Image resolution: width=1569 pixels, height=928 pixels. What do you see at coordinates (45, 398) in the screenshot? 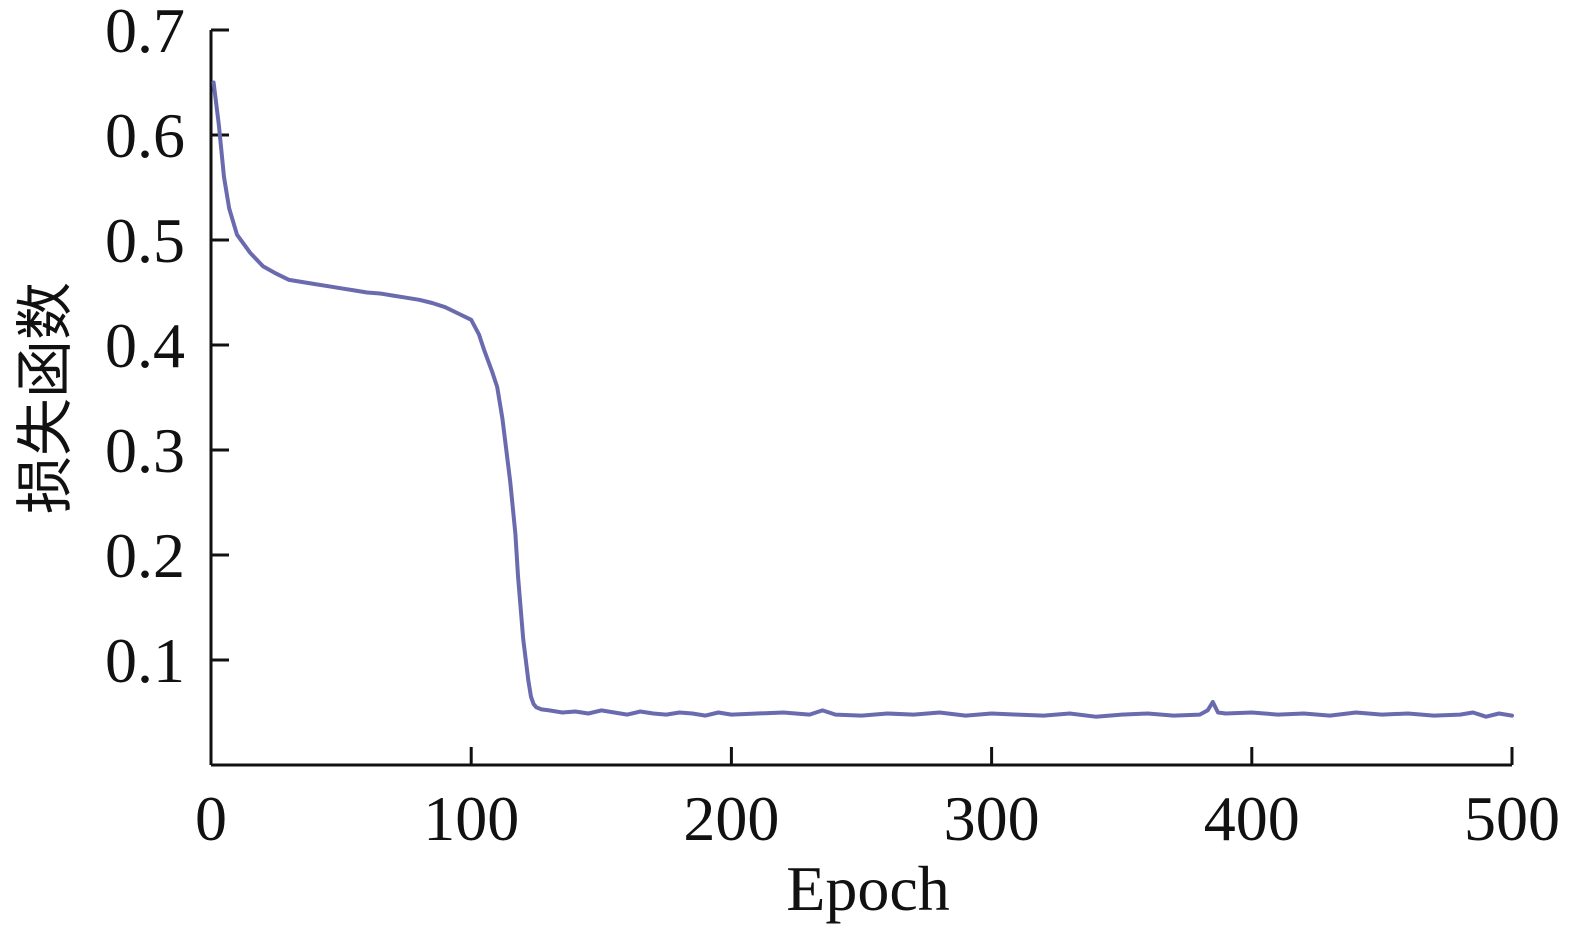
I see `y-axis-title: 损失函数` at bounding box center [45, 398].